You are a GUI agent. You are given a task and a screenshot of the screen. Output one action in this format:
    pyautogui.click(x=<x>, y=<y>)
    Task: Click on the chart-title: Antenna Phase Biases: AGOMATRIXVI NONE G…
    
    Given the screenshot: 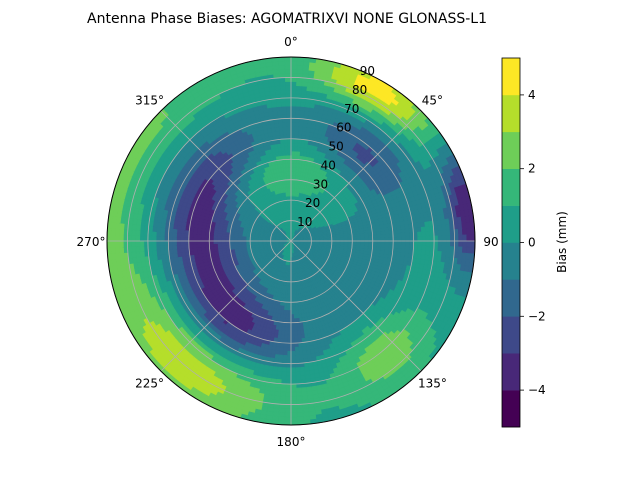 What is the action you would take?
    pyautogui.click(x=287, y=19)
    